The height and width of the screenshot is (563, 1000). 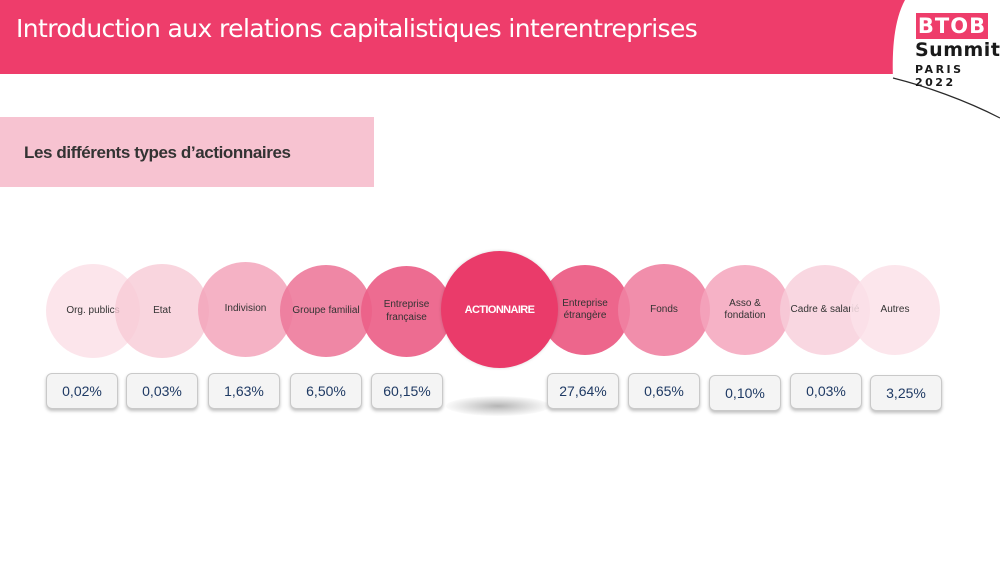 What do you see at coordinates (326, 391) in the screenshot?
I see `value-groupe-familial: 6,50%` at bounding box center [326, 391].